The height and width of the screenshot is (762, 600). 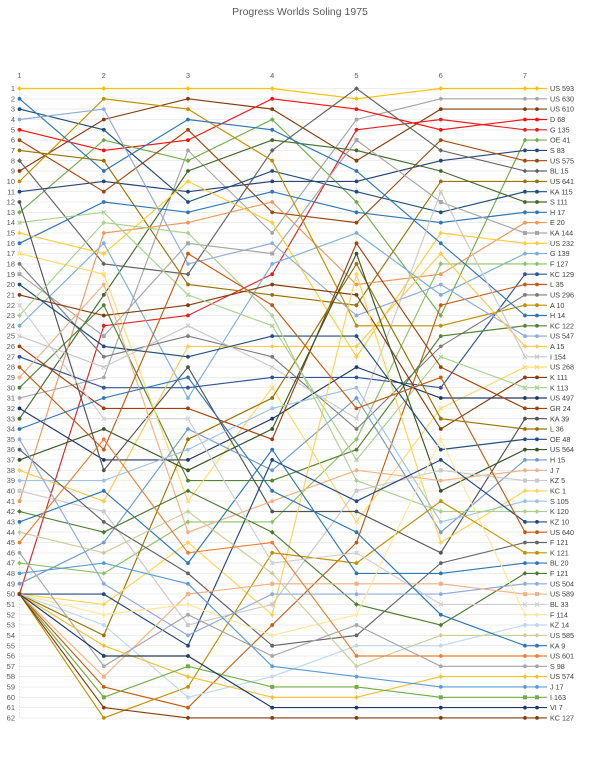 What do you see at coordinates (11, 305) in the screenshot?
I see `svg-text: 22` at bounding box center [11, 305].